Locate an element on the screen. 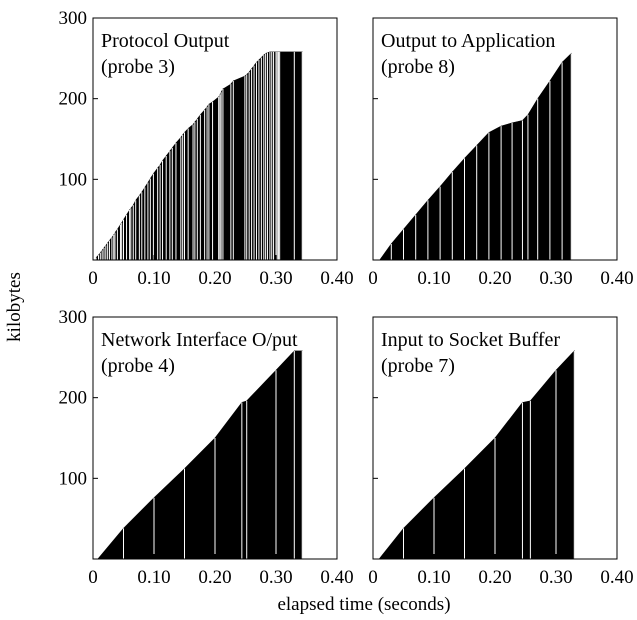 The width and height of the screenshot is (637, 620). chart-subtitle: (probe 8) is located at coordinates (418, 67).